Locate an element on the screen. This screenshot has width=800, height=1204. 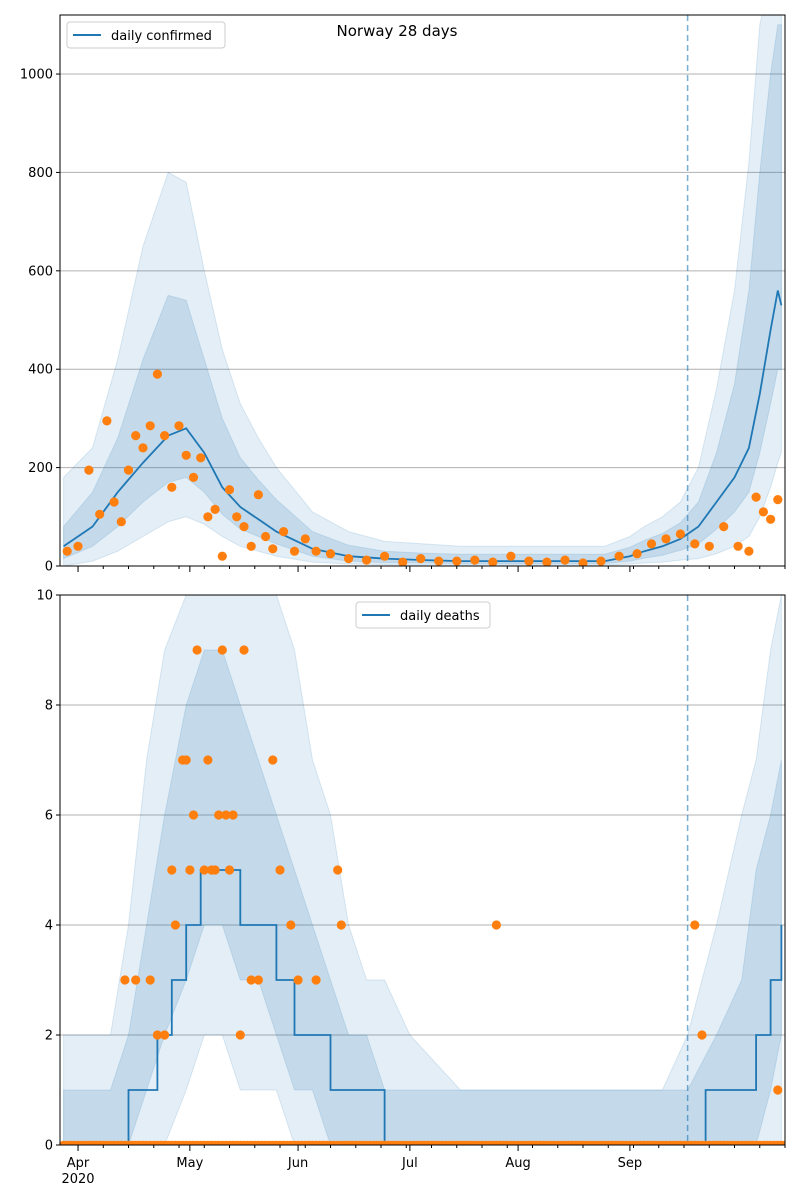
y-tick-label: 800 is located at coordinates (40, 173).